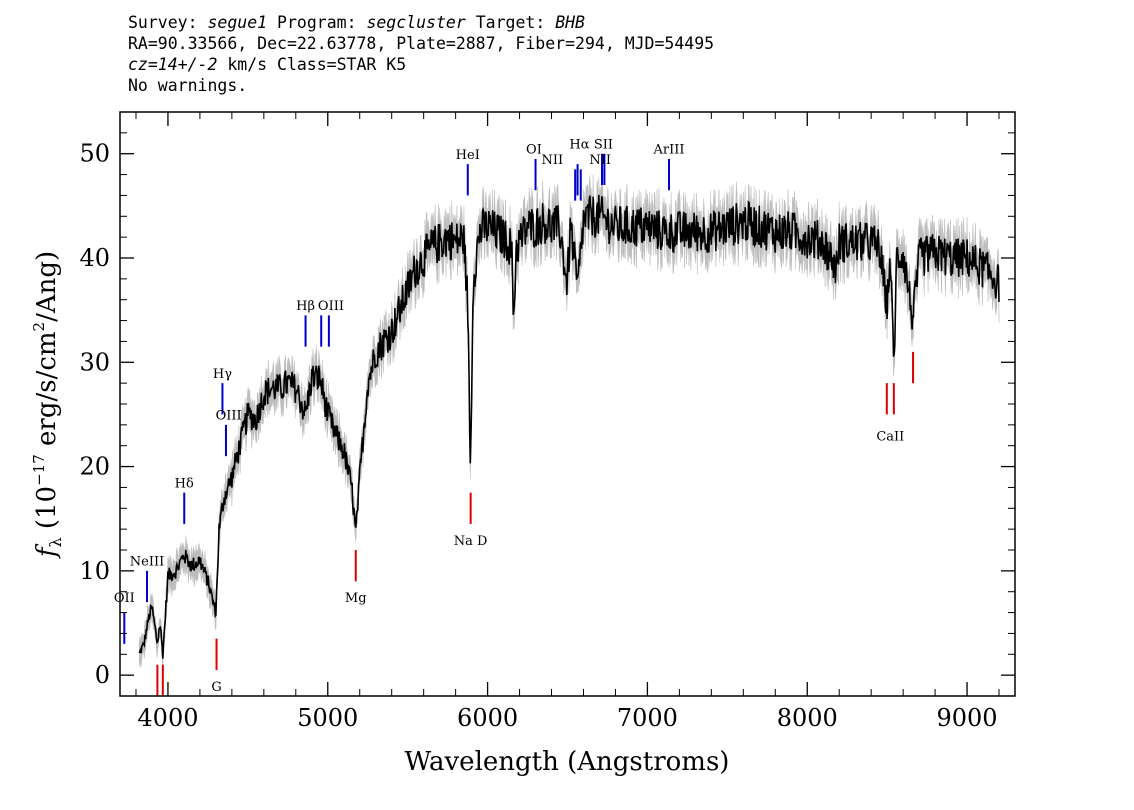 The image size is (1134, 810). What do you see at coordinates (39, 327) in the screenshot?
I see `y-label-exp2: 2` at bounding box center [39, 327].